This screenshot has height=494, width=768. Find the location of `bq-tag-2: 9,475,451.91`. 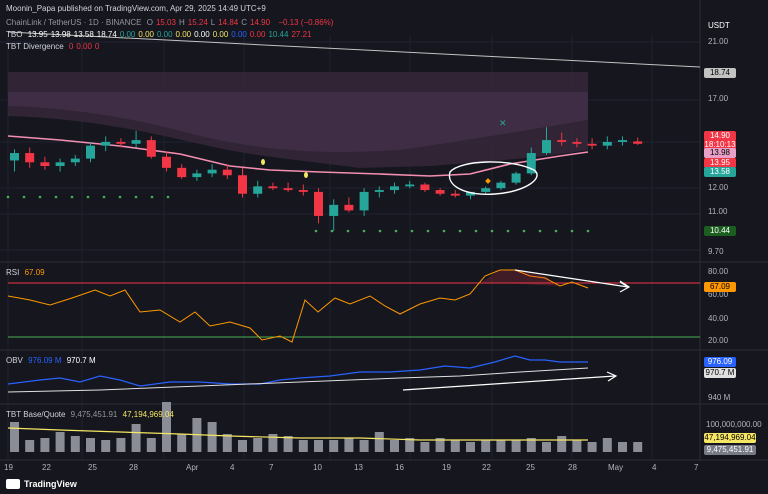

bq-tag-2: 9,475,451.91 is located at coordinates (730, 450).